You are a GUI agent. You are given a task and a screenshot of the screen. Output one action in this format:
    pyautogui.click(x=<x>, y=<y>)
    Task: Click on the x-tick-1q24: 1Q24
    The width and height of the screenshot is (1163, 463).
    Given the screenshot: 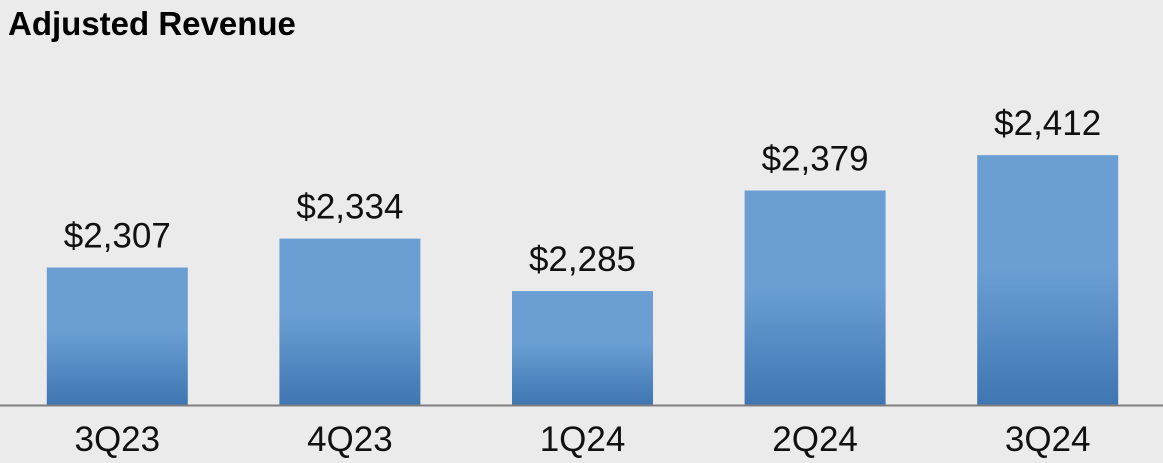 What is the action you would take?
    pyautogui.click(x=583, y=439)
    